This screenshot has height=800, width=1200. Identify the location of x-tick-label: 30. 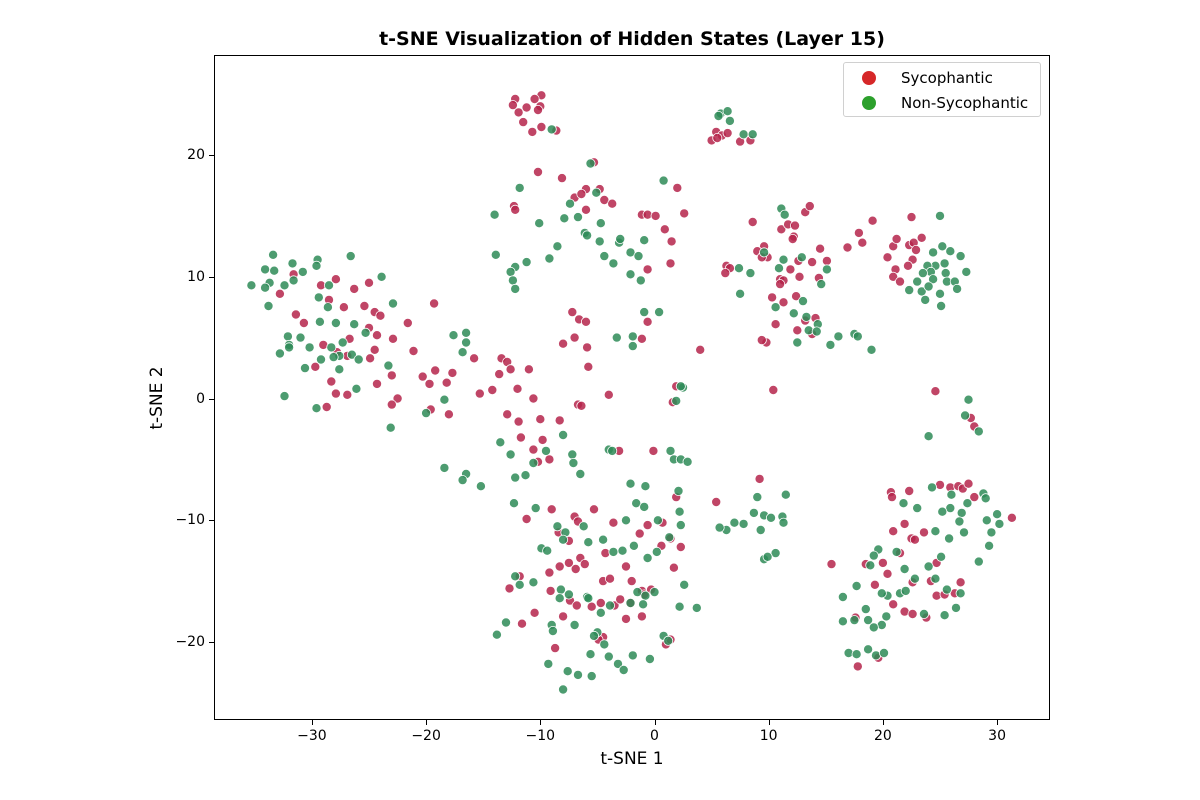
(997, 736).